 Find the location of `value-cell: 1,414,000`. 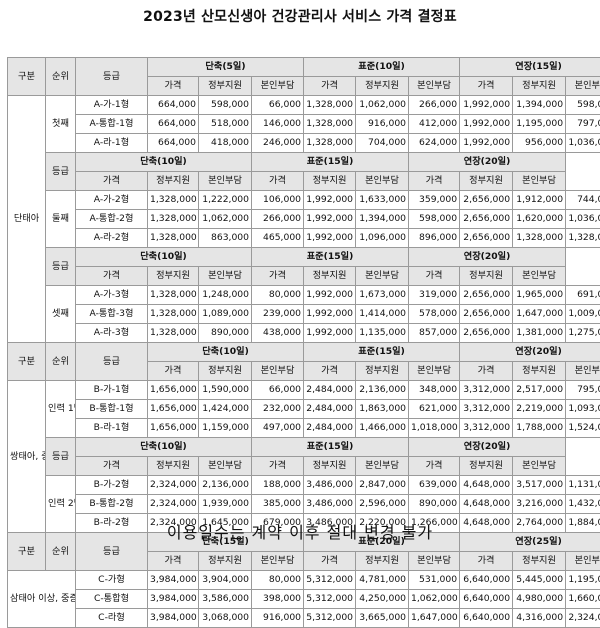

value-cell: 1,414,000 is located at coordinates (382, 314).